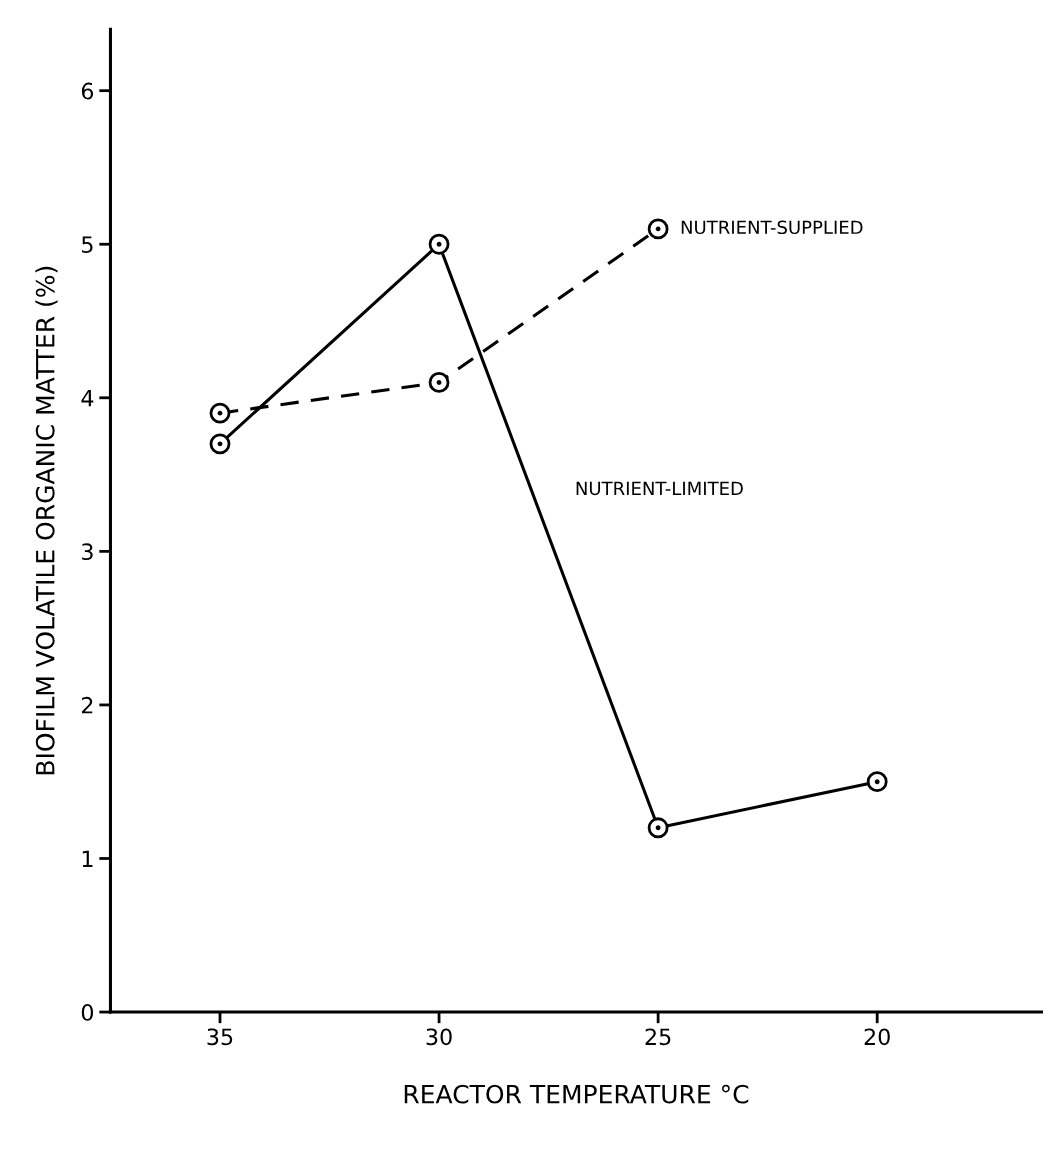 The image size is (1052, 1170). Describe the element at coordinates (658, 1037) in the screenshot. I see `x-tick-label: 25` at that location.